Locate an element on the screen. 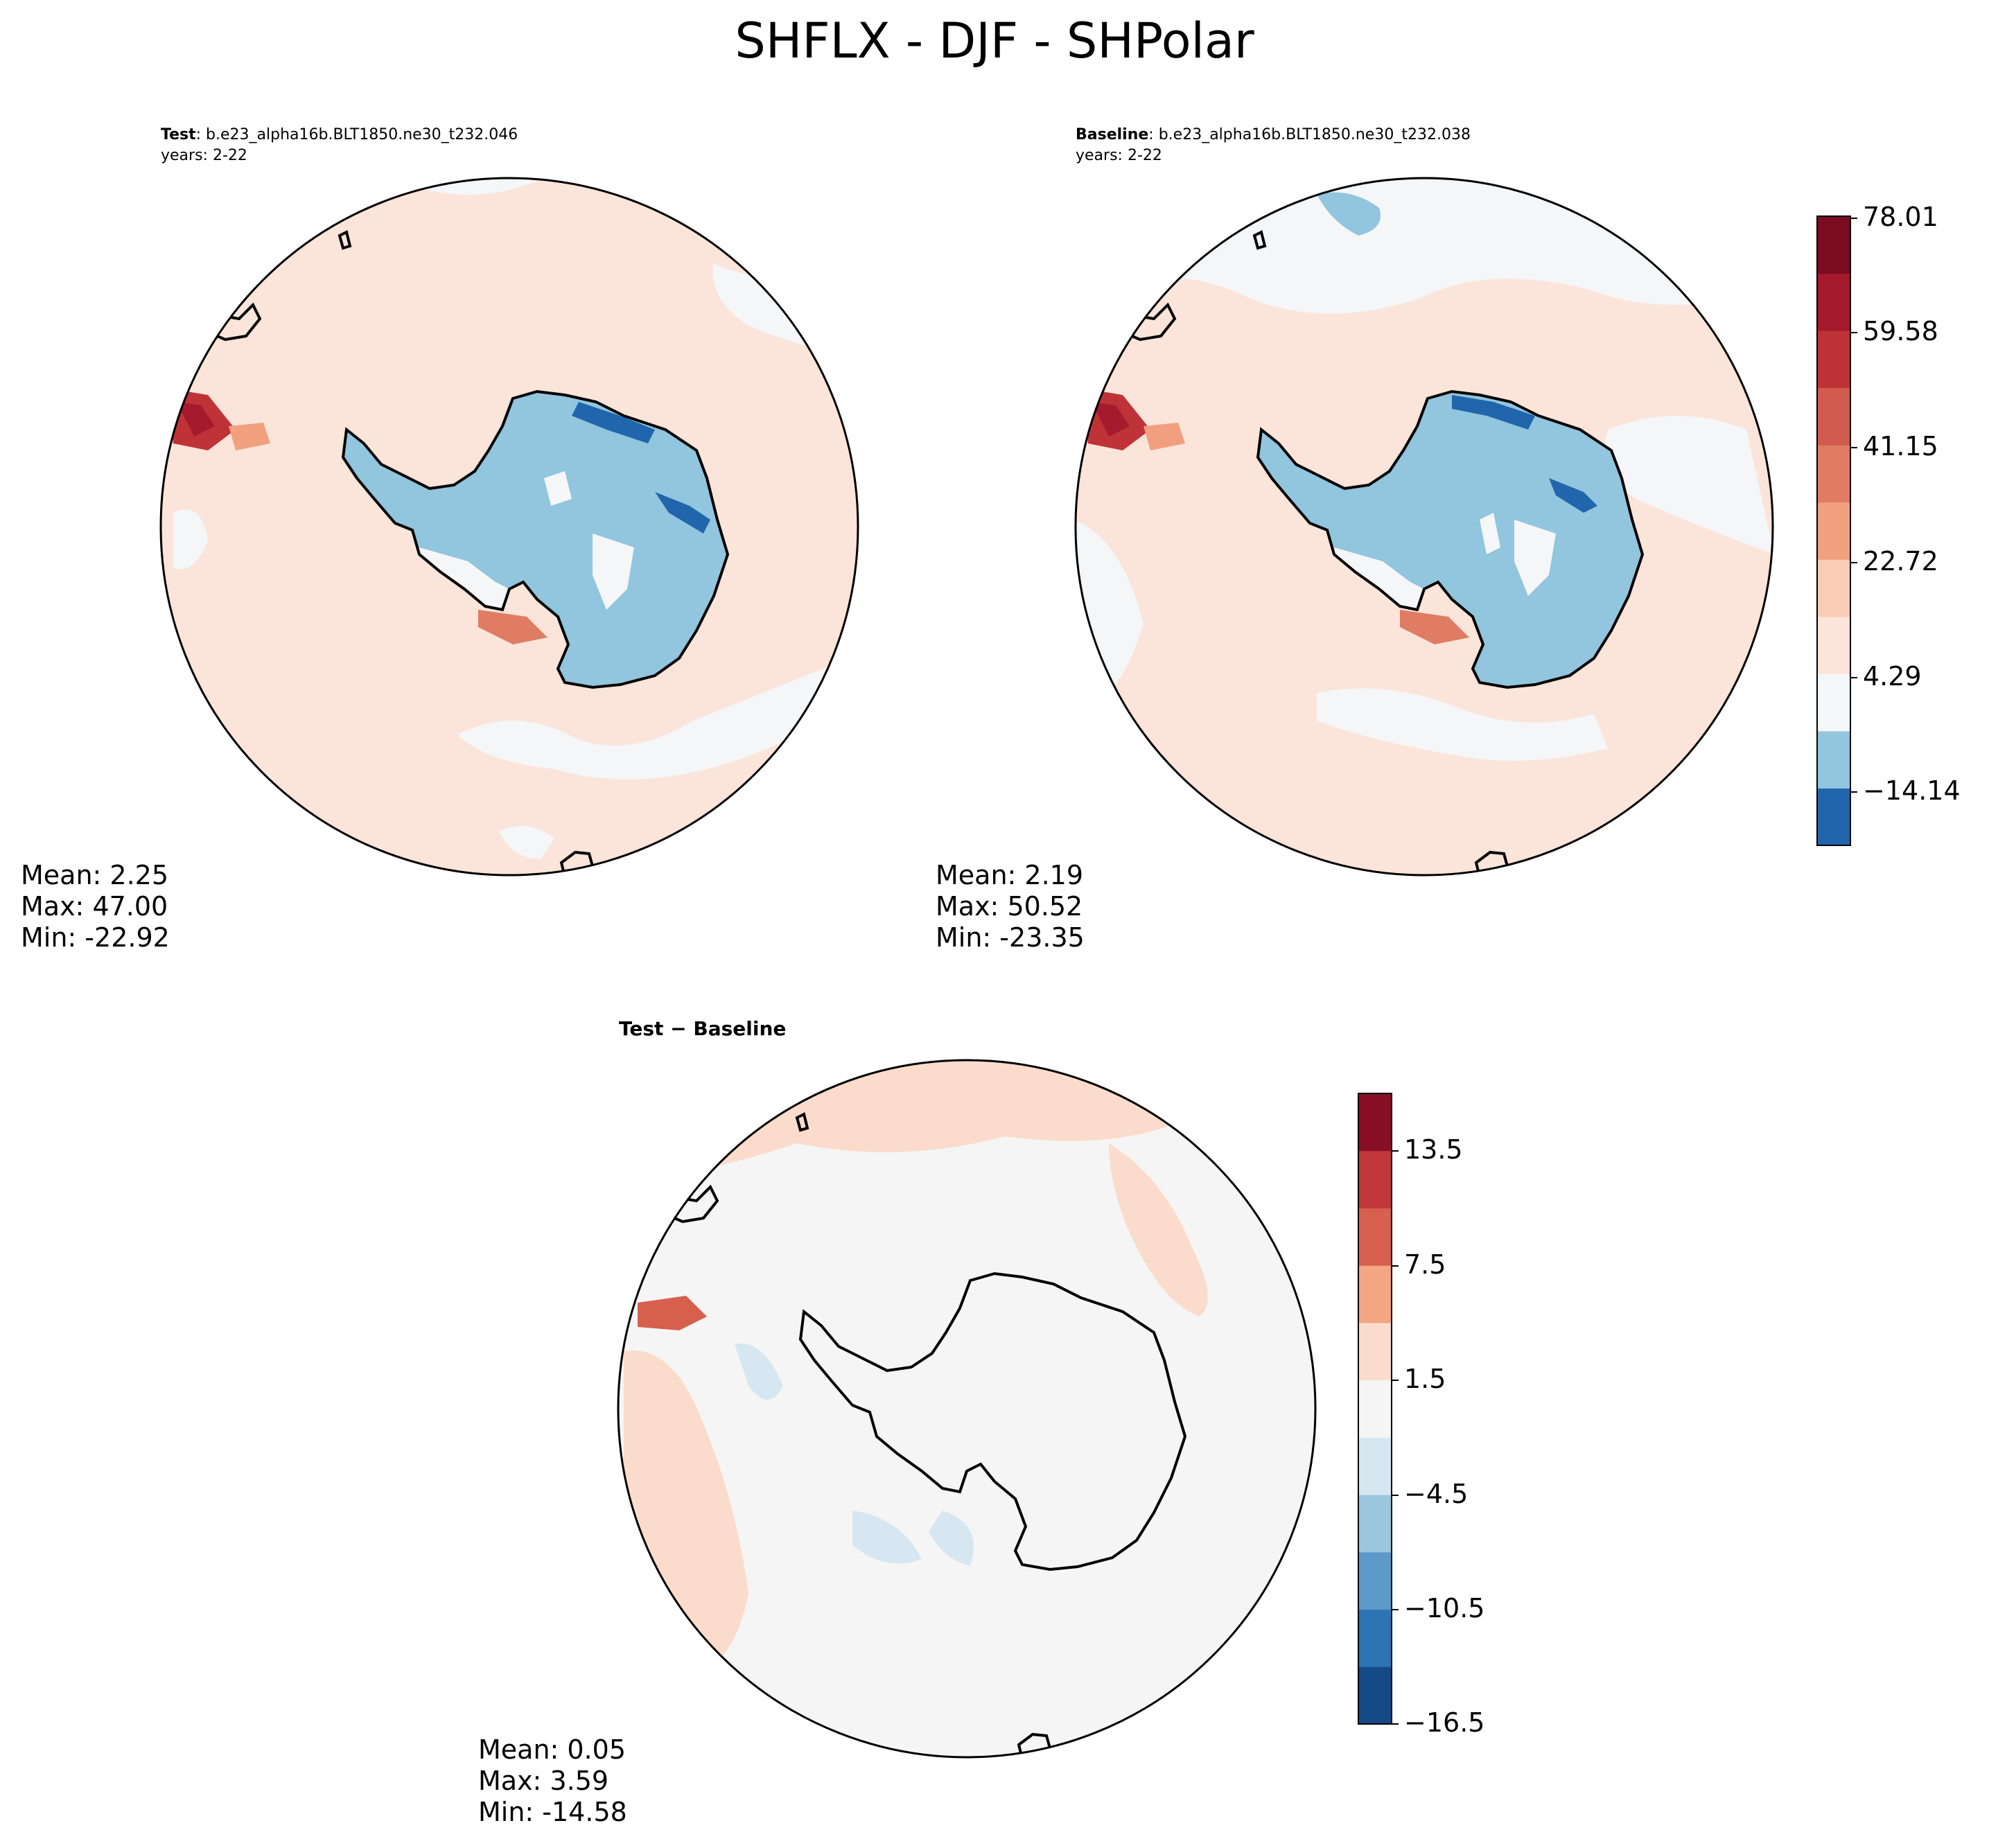 This screenshot has width=1989, height=1848. test-map is located at coordinates (509, 527).